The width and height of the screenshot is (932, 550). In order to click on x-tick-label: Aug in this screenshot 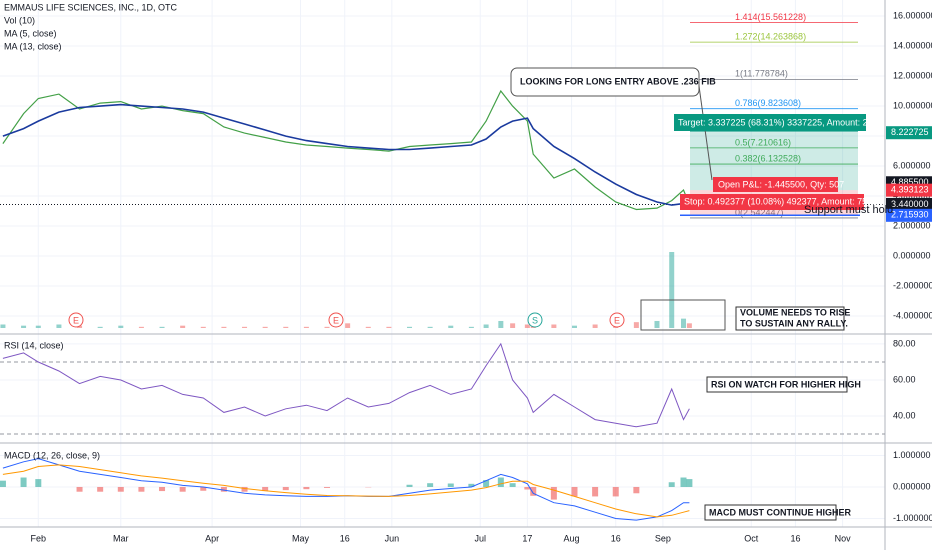, I will do `click(572, 538)`.